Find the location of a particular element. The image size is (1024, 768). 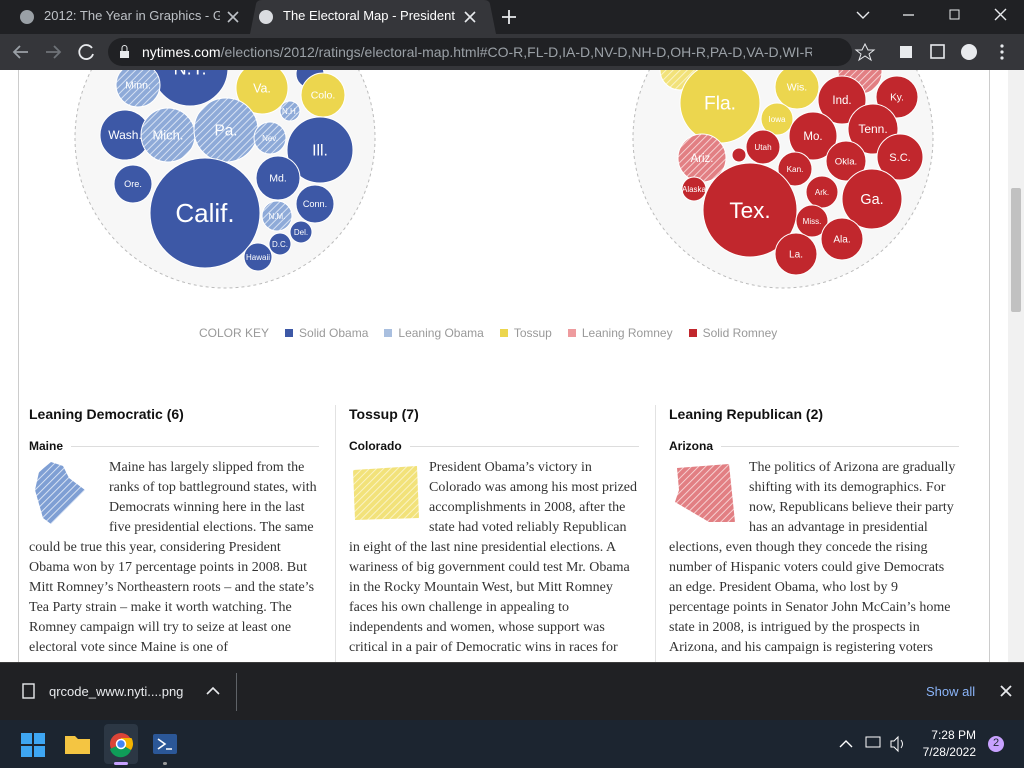

toolbar-icons is located at coordinates (508, 52).